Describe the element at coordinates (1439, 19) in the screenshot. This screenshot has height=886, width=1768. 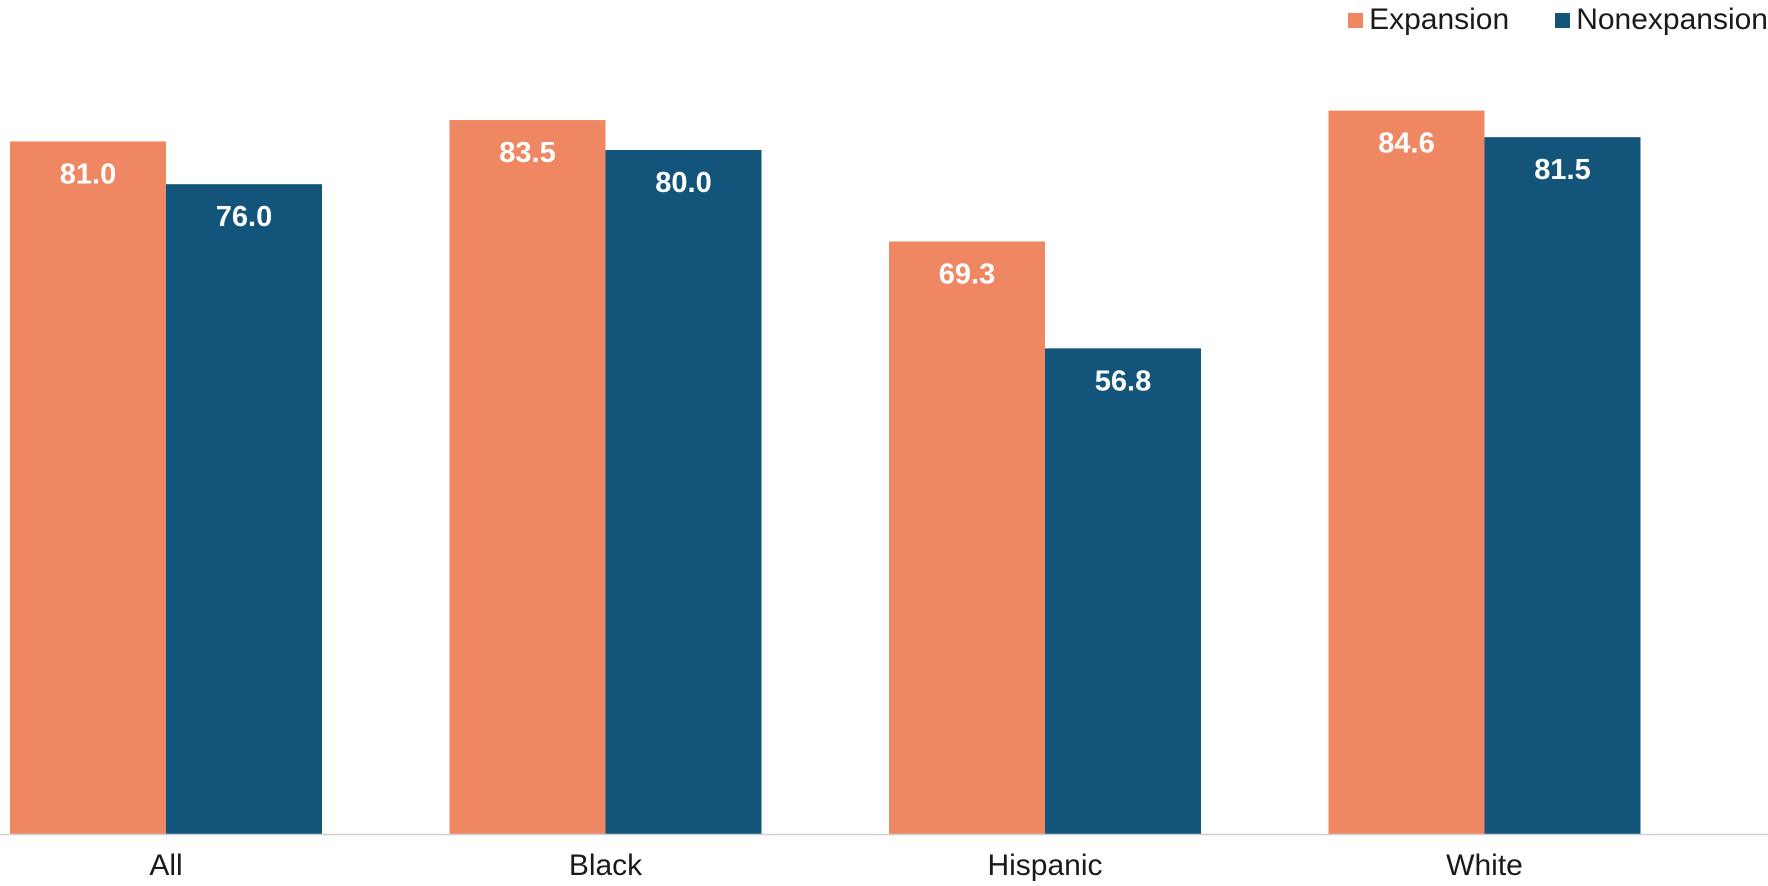
I see `legend-label-expansion: Expansion` at that location.